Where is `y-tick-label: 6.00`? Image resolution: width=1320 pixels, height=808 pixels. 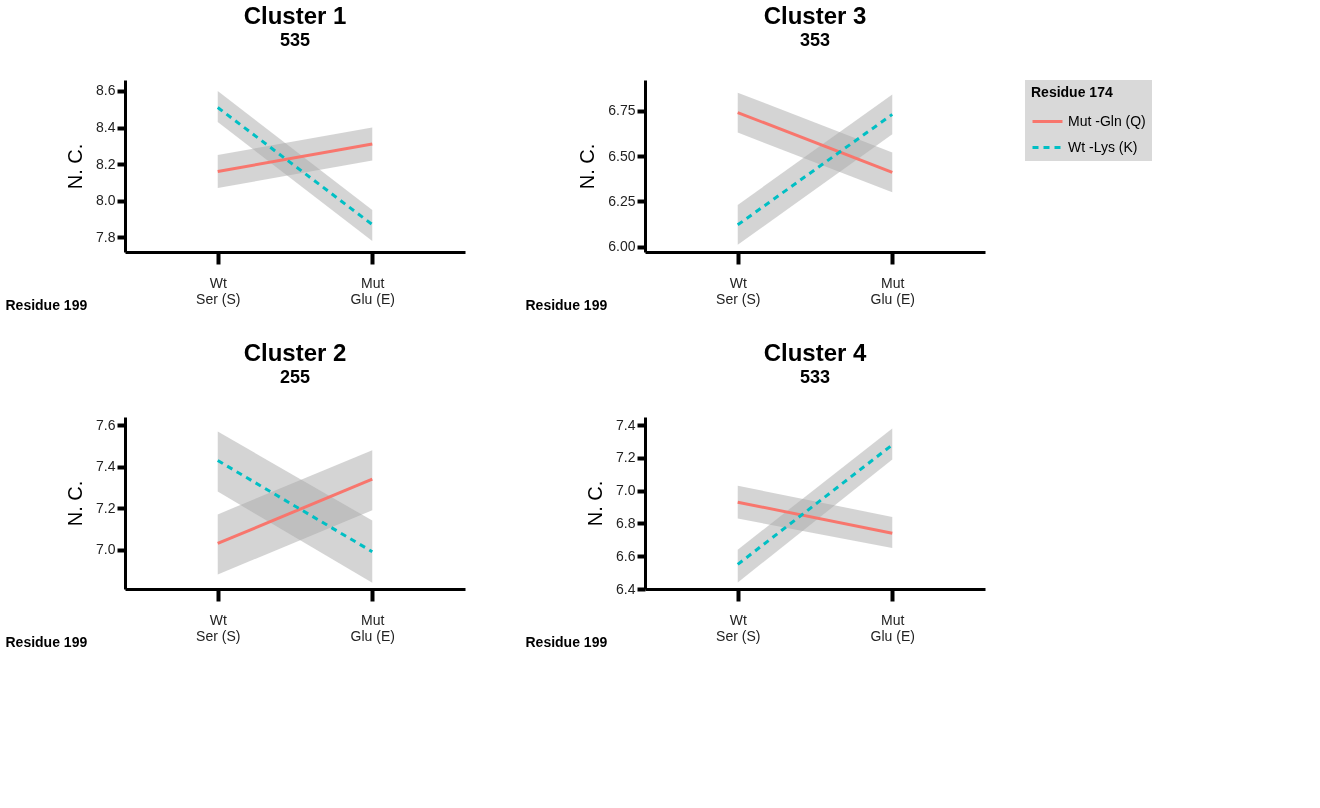 y-tick-label: 6.00 is located at coordinates (622, 246).